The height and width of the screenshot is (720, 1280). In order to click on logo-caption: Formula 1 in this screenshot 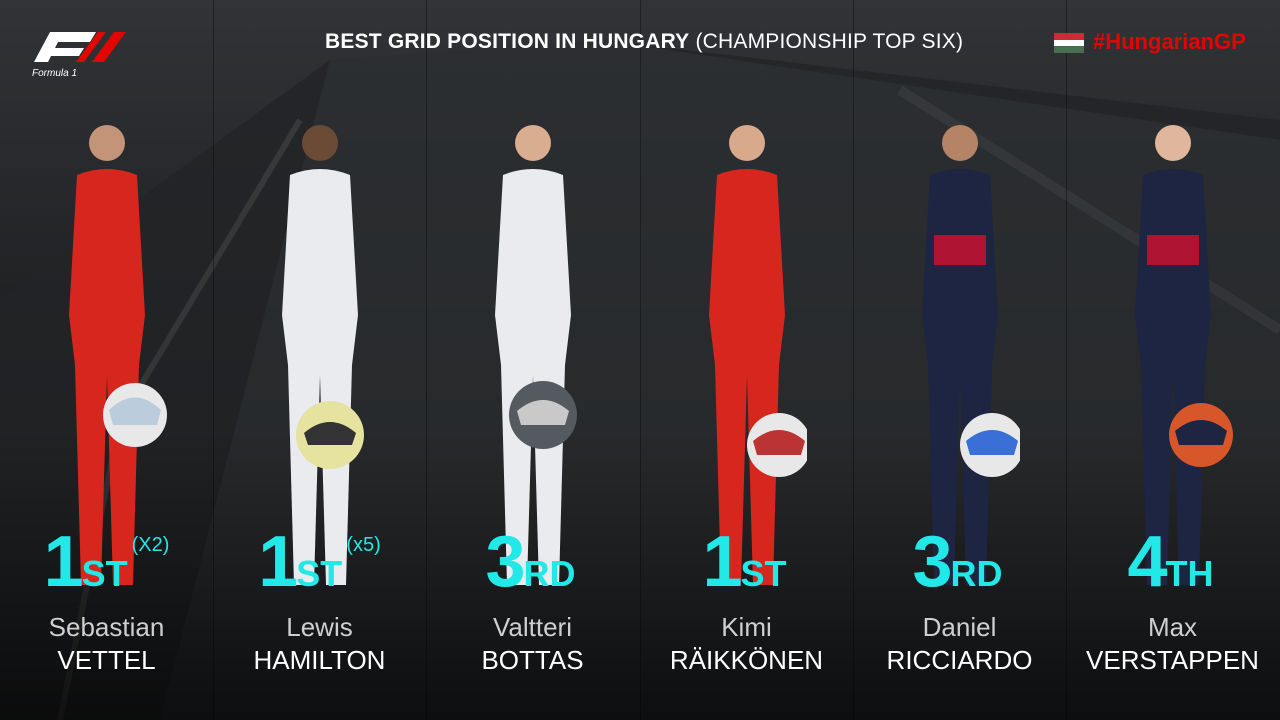, I will do `click(54, 73)`.